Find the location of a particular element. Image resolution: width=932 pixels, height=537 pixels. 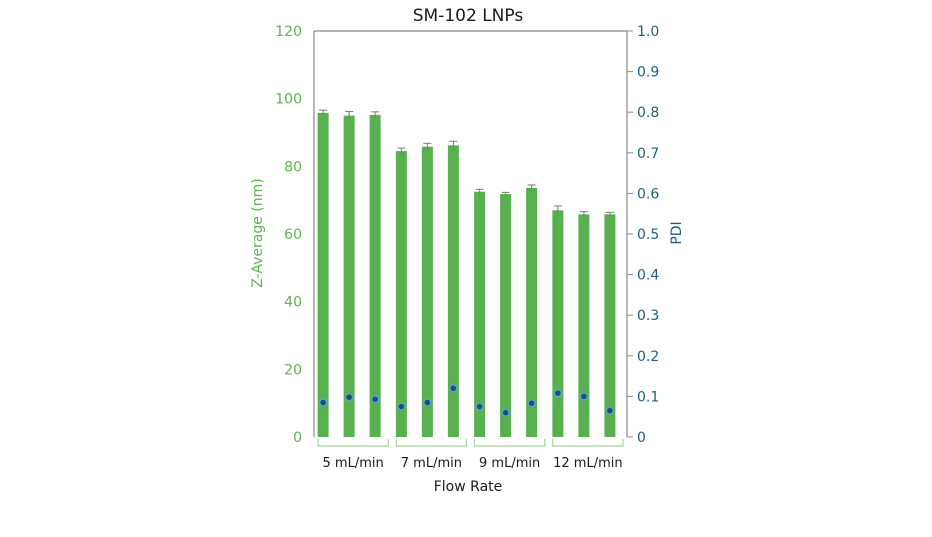

y-tick-label: 120 is located at coordinates (288, 32).